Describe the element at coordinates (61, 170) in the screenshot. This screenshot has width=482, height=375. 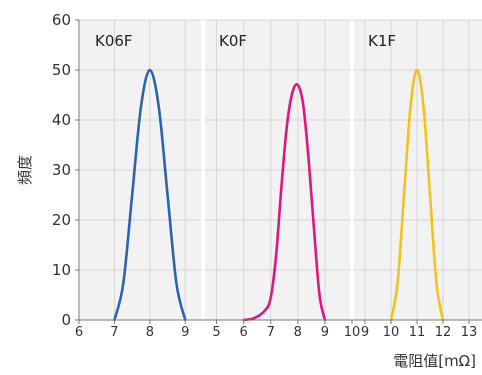
I see `y-tick-label: 30` at that location.